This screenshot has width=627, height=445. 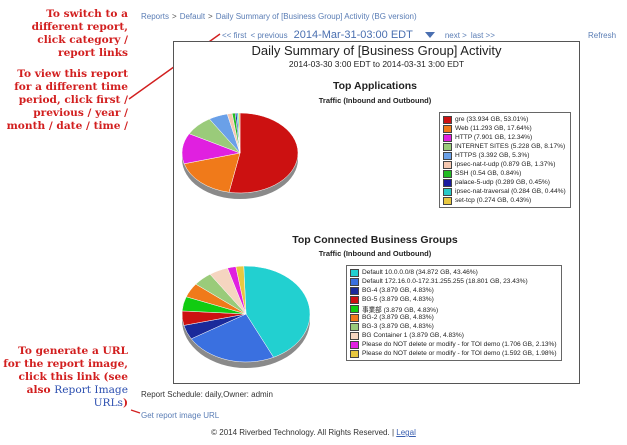 I want to click on legend-item: palace-5-udp (0.289 GB, 0.45%), so click(x=504, y=182).